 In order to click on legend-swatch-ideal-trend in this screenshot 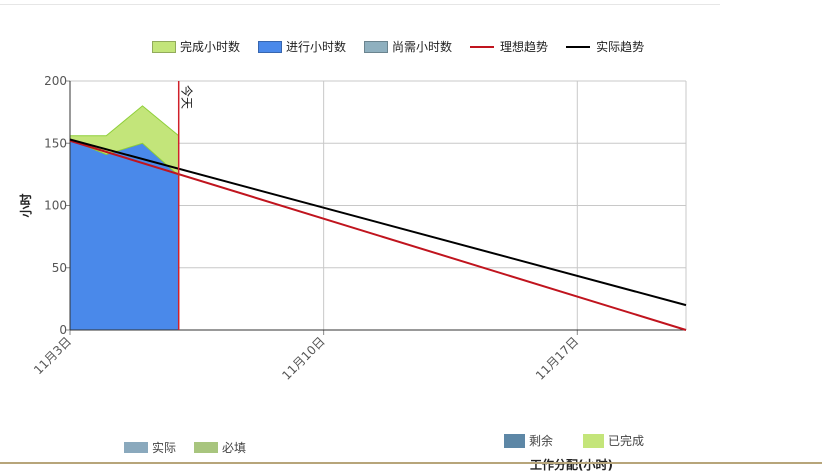, I will do `click(482, 46)`.